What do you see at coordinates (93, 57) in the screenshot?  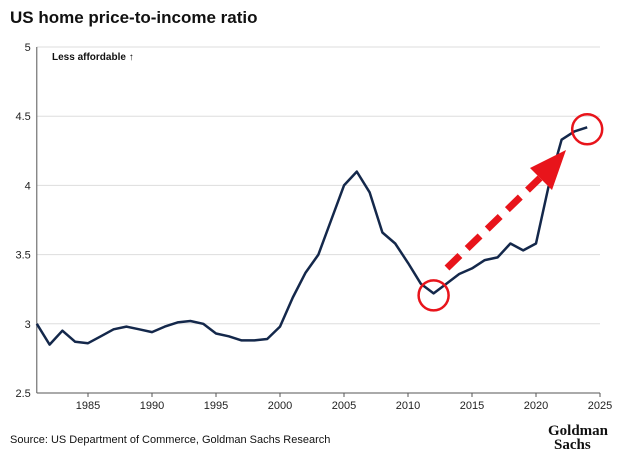 I see `annotation-less-affordable: Less affordable ↑` at bounding box center [93, 57].